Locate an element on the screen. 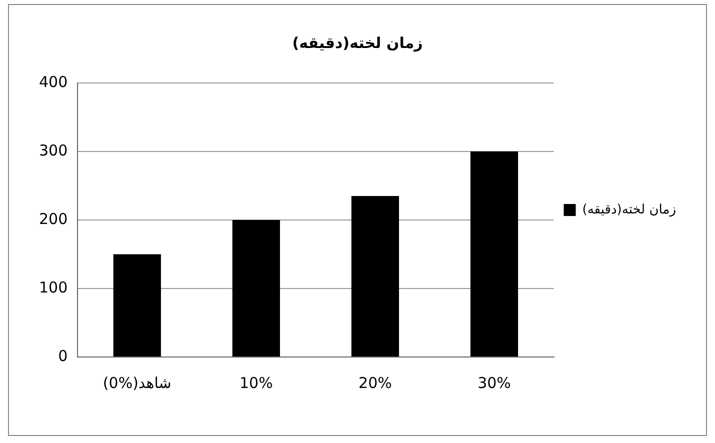 This screenshot has height=443, width=715. legend-label: زمان لخته(دقیقه) is located at coordinates (629, 210).